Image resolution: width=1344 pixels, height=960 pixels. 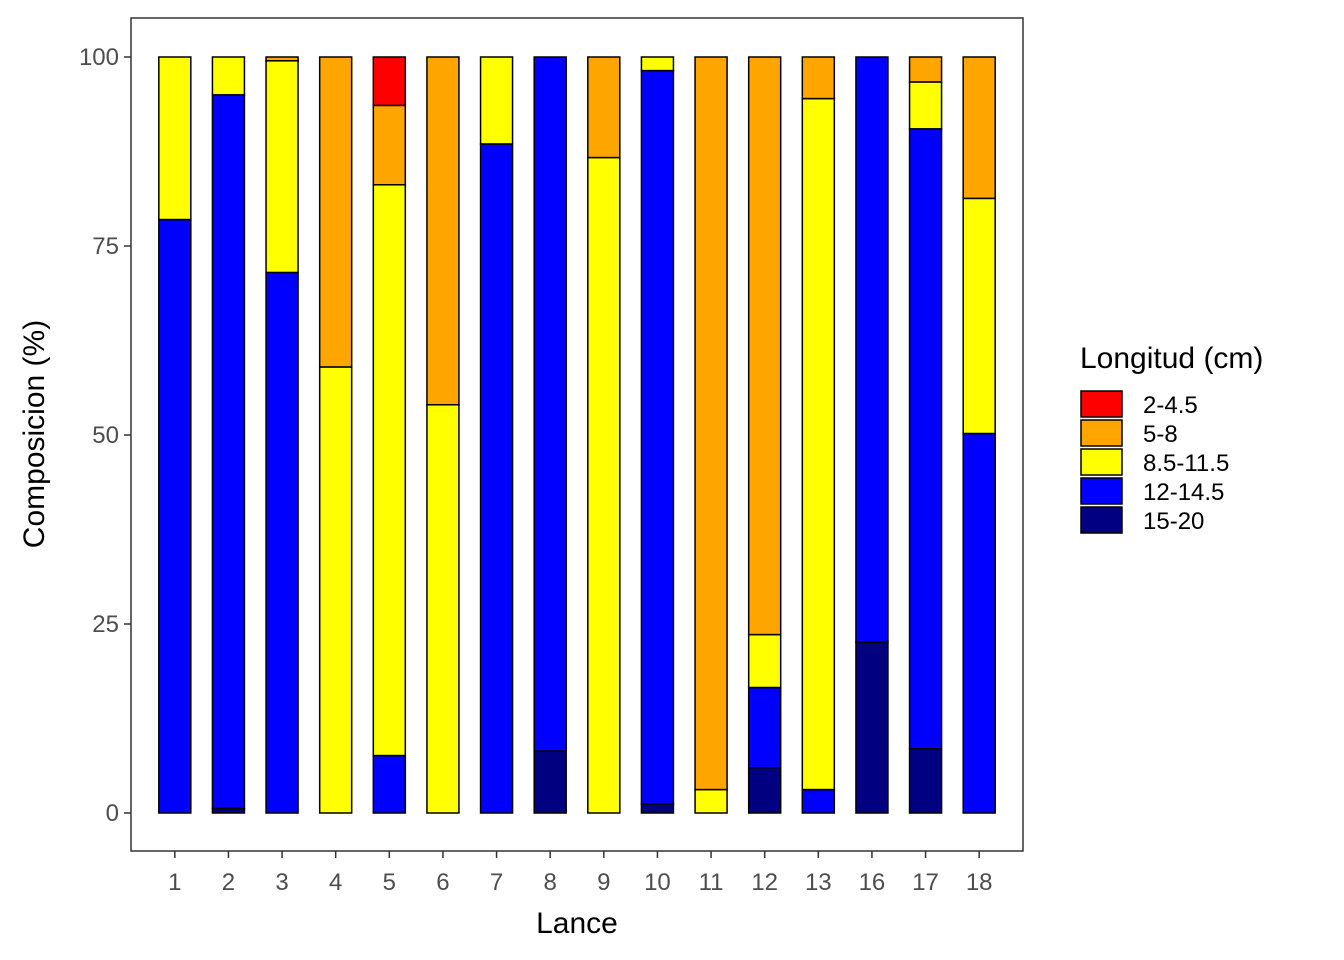 What do you see at coordinates (872, 349) in the screenshot?
I see `bar-segment-16-12-14.5` at bounding box center [872, 349].